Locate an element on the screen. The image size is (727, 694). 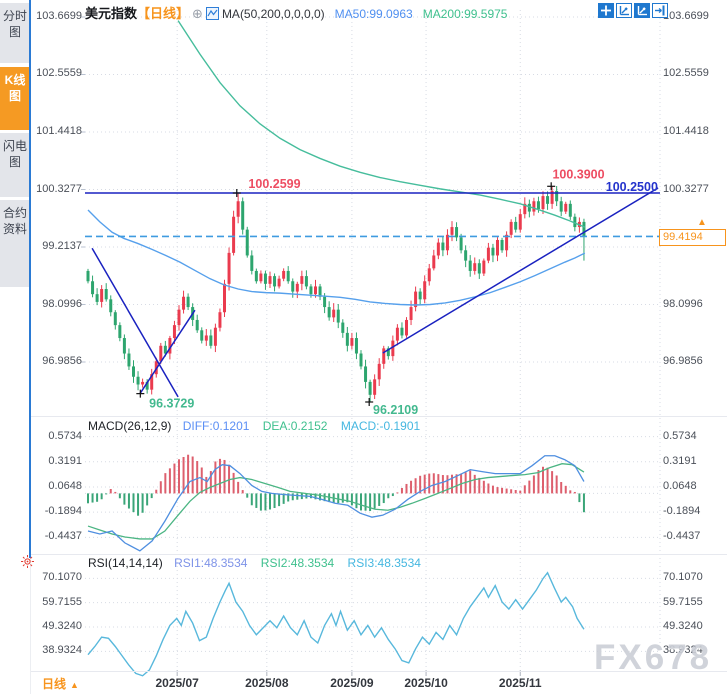
sidebar-tab-4: 合约资料 is located at coordinates (15, 243).